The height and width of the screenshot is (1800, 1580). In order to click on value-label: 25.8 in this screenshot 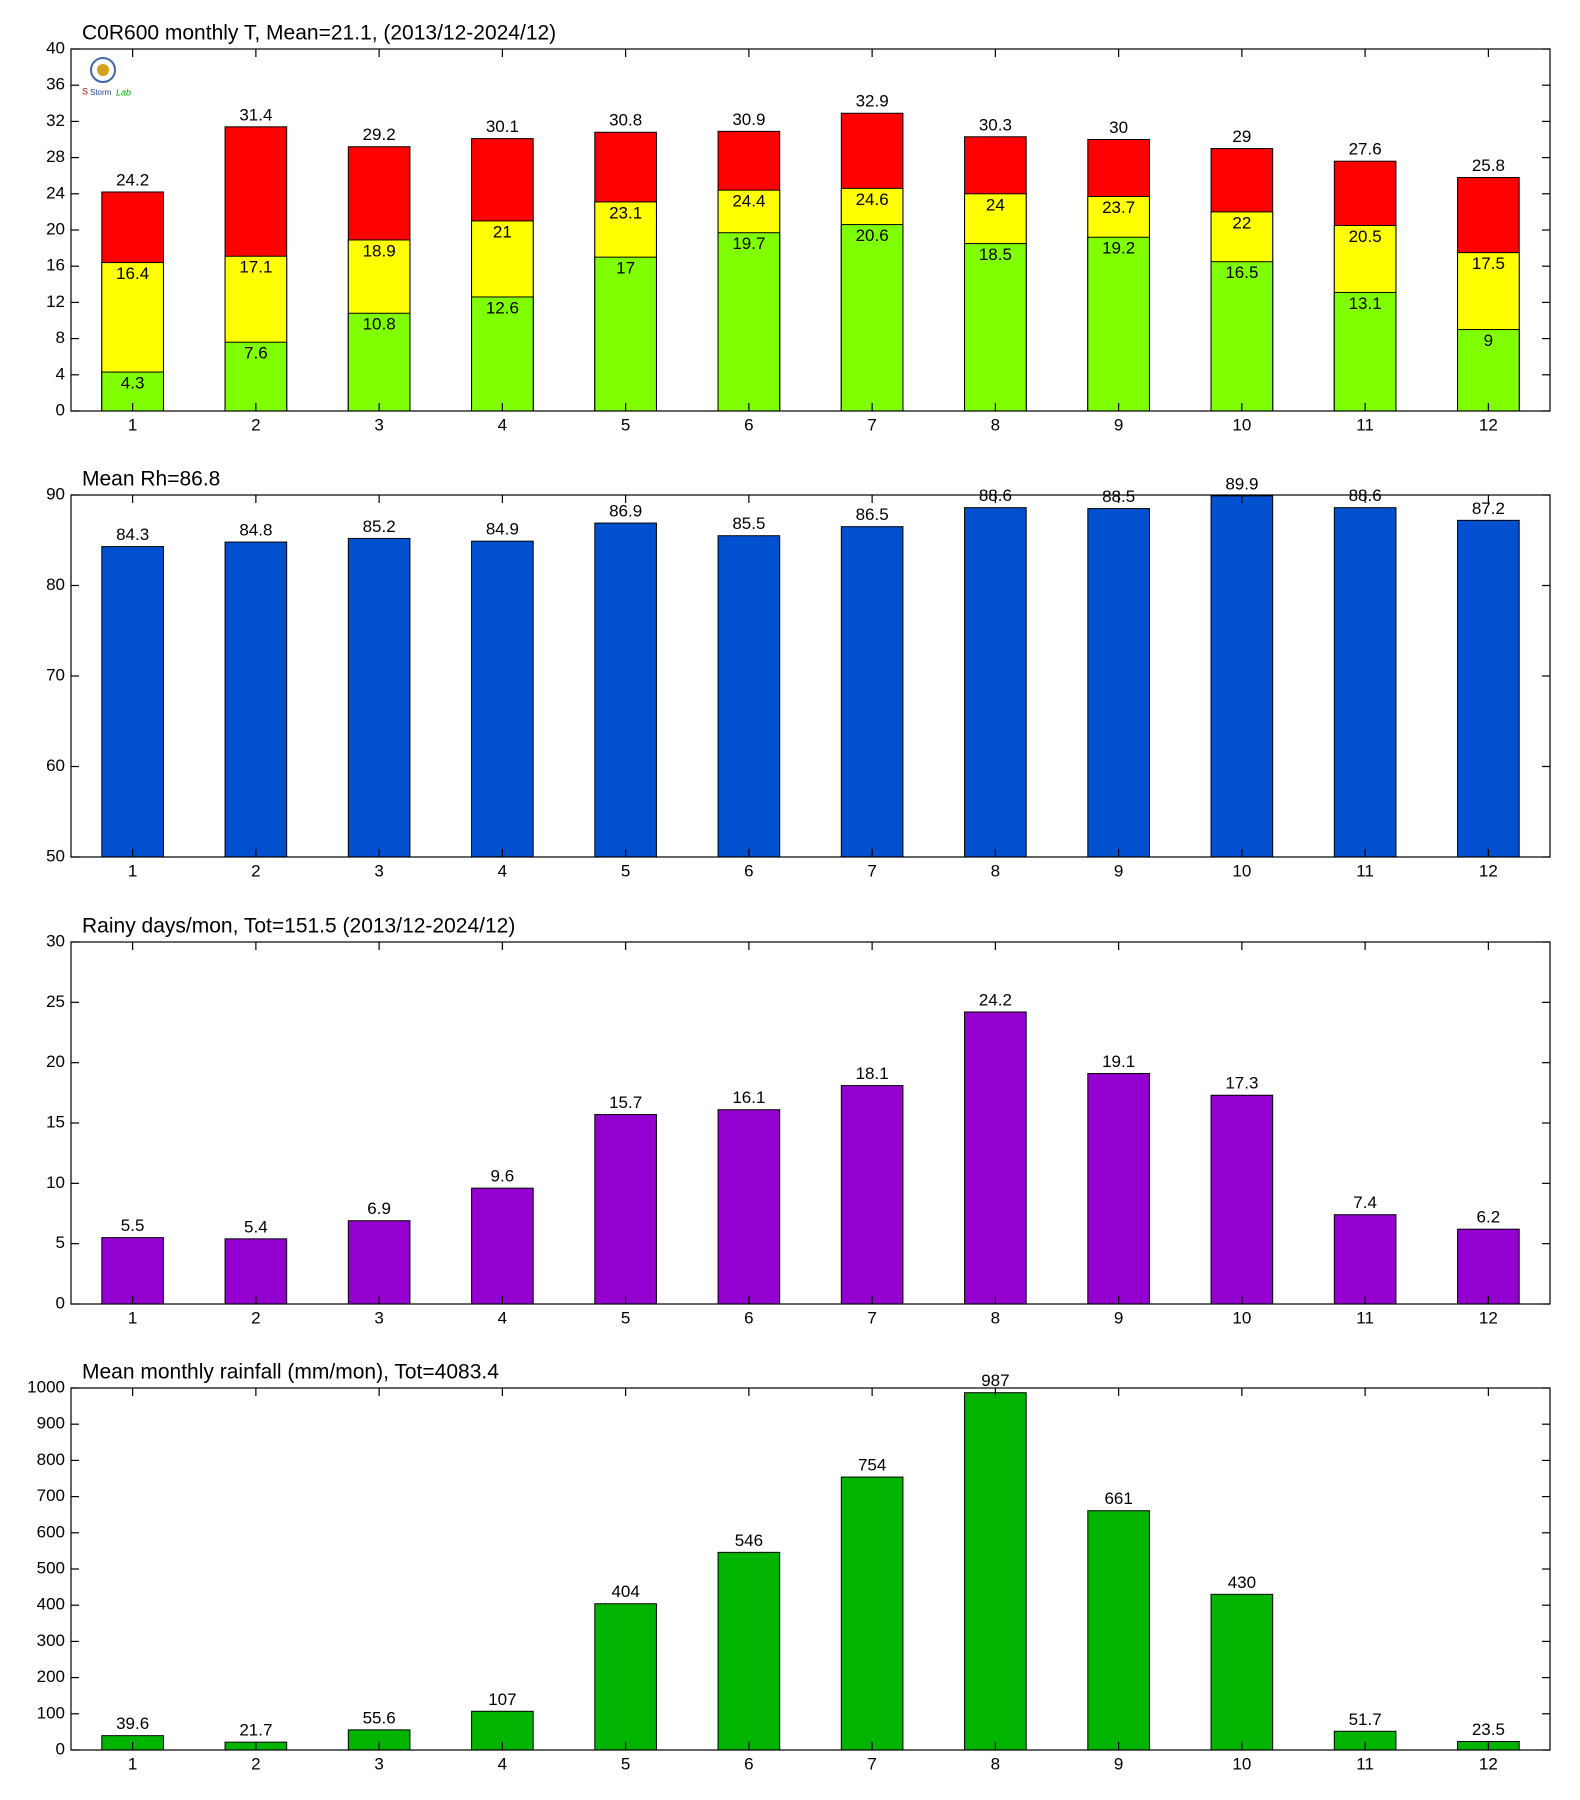, I will do `click(1488, 165)`.